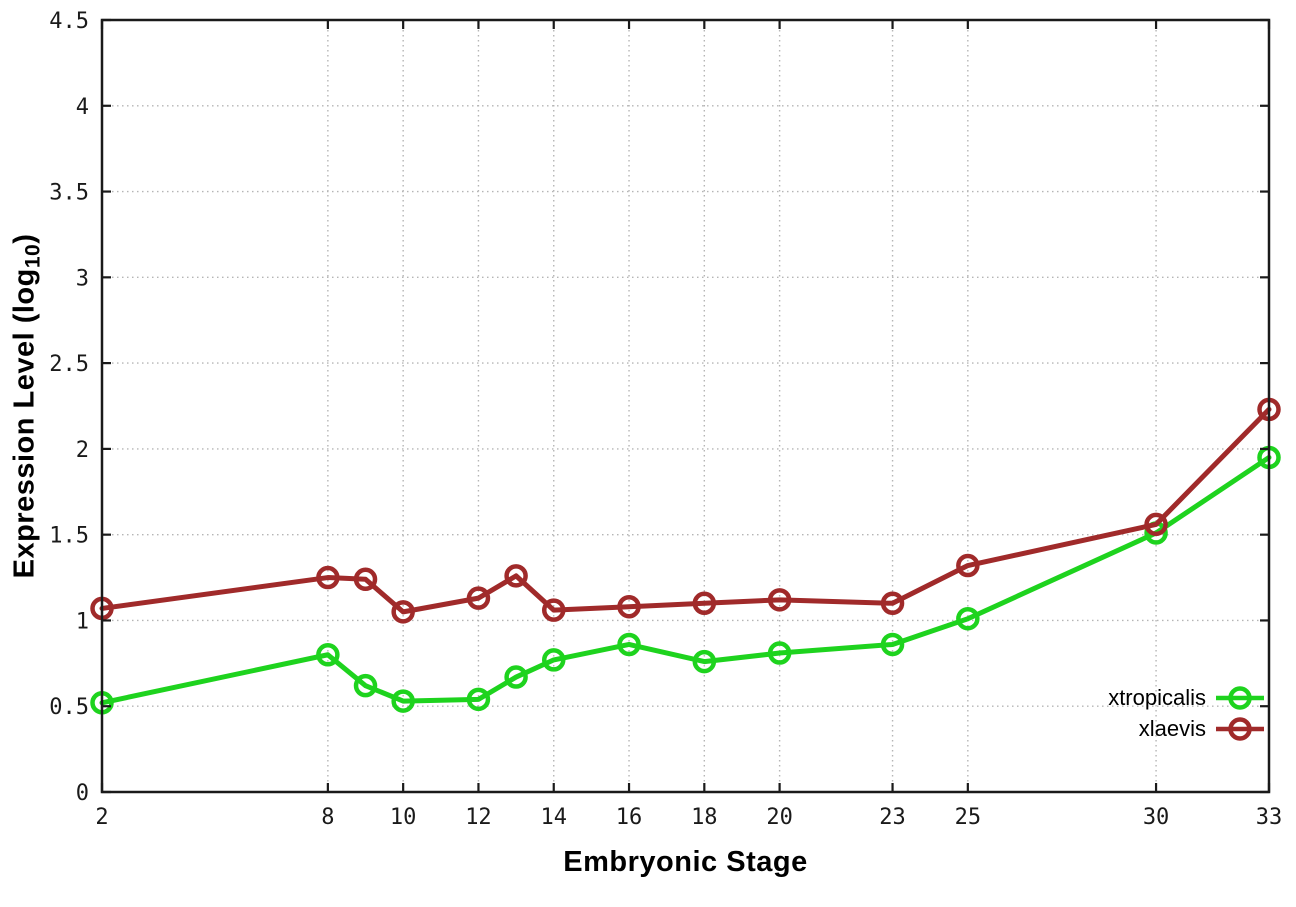 Image resolution: width=1296 pixels, height=907 pixels. Describe the element at coordinates (33, 256) in the screenshot. I see `y-axis-title-subscript: 10` at that location.